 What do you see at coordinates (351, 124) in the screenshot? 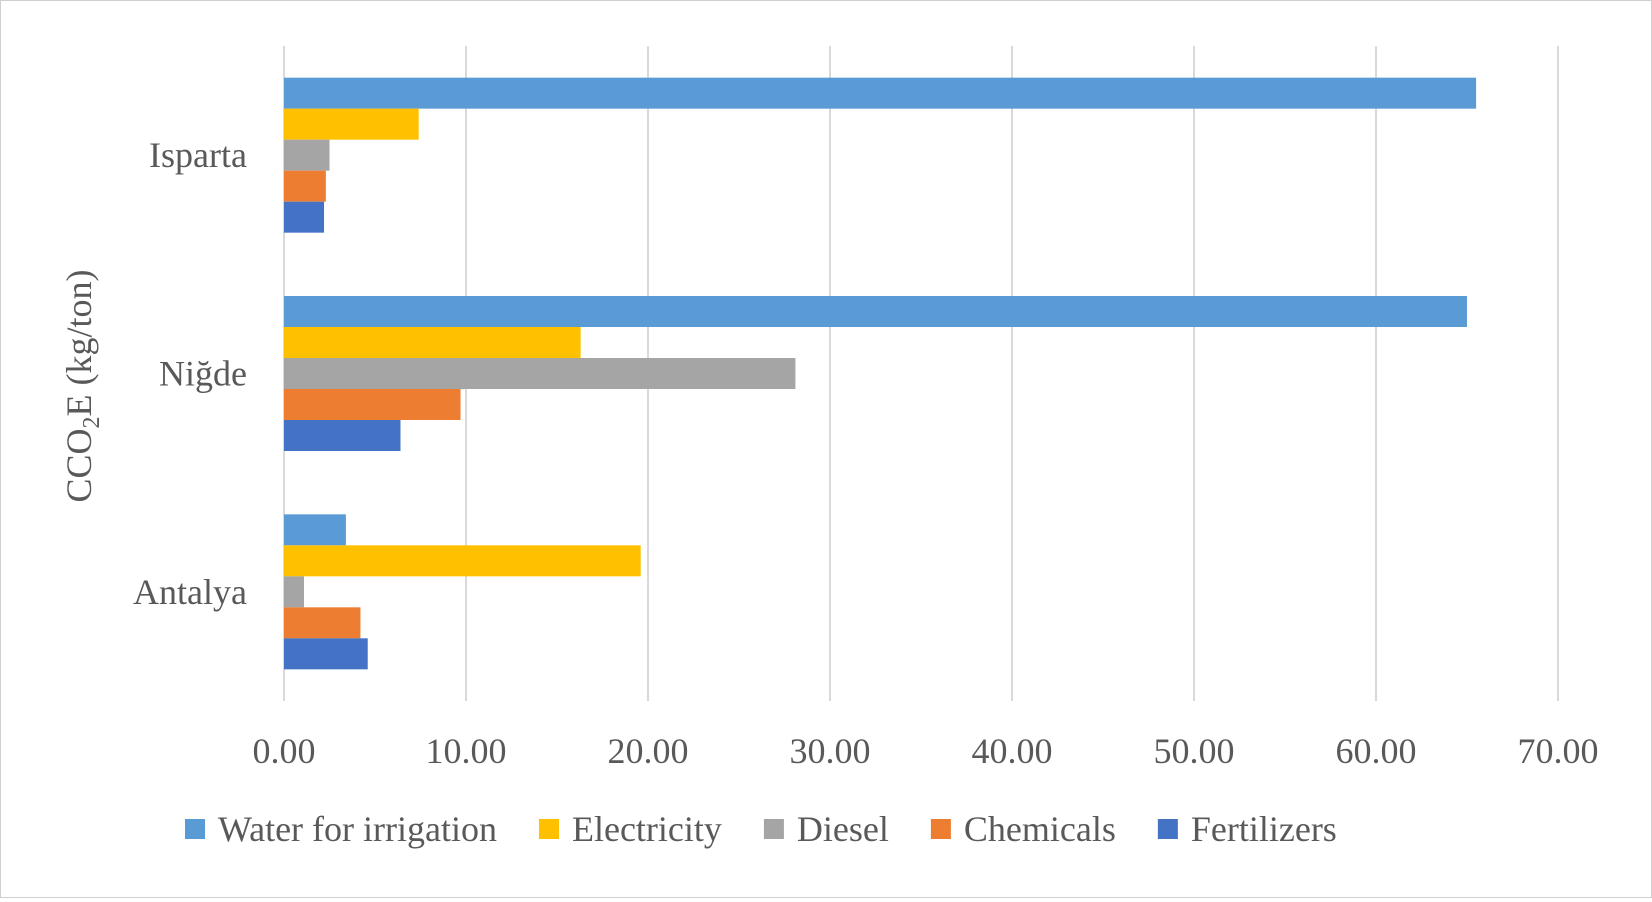
I see `bar-isparta-electricity` at bounding box center [351, 124].